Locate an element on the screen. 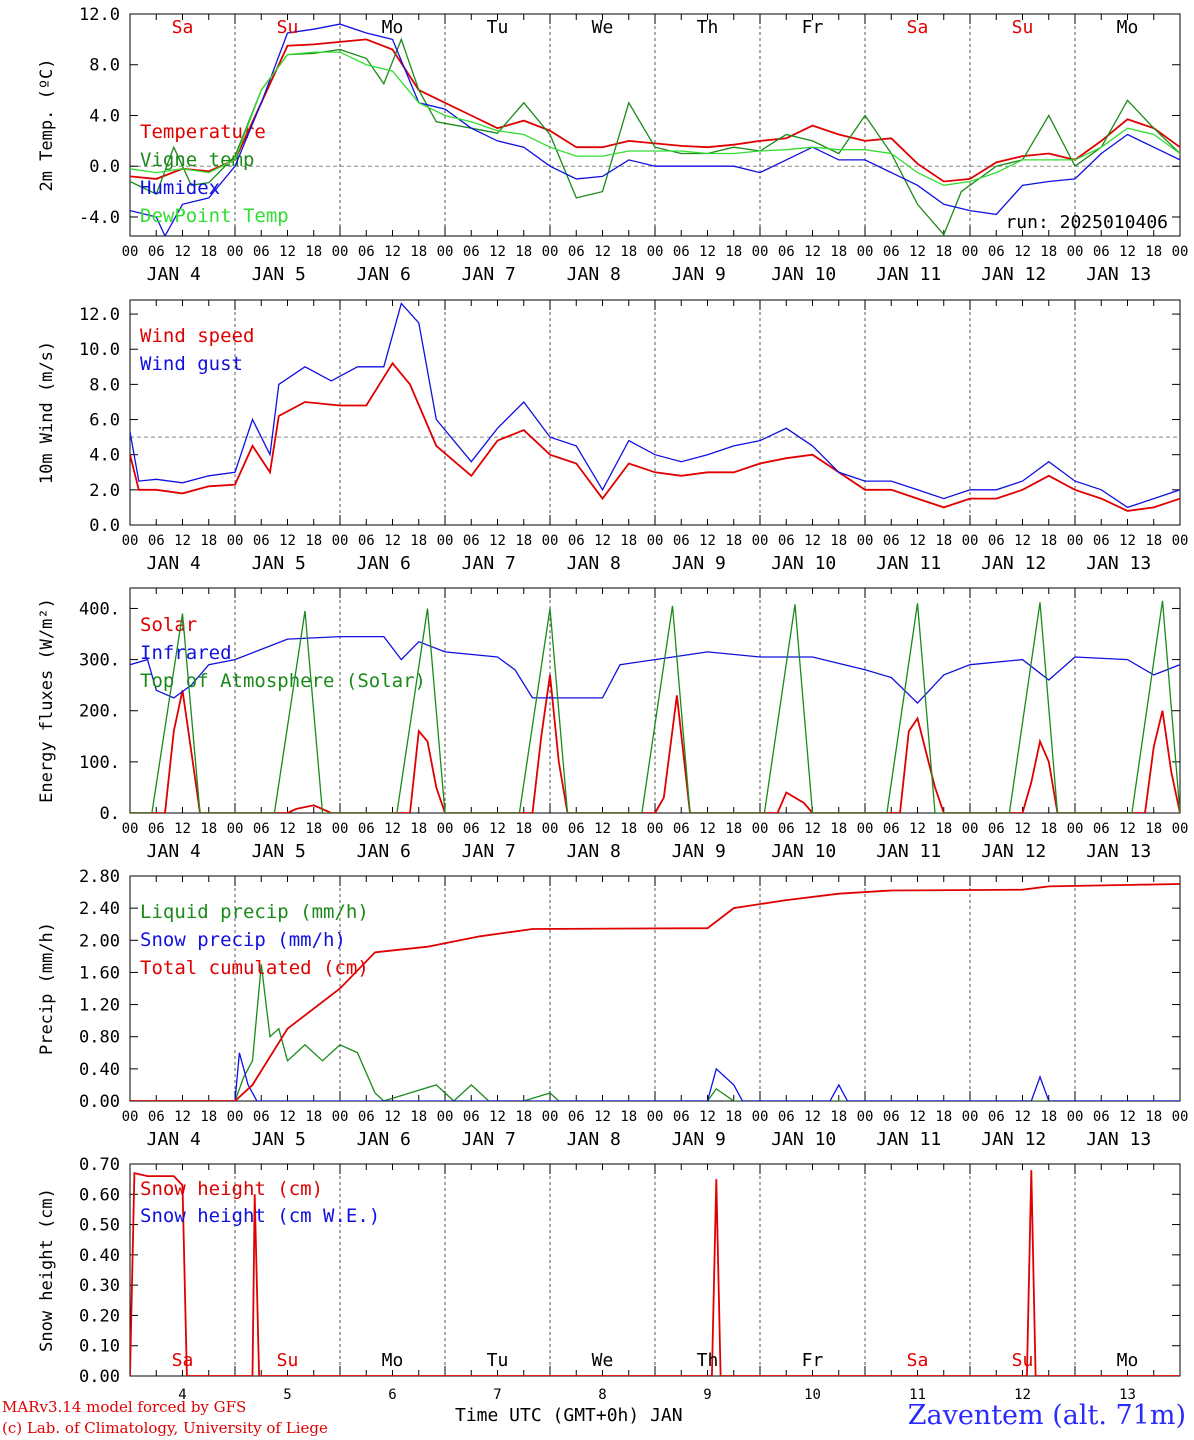 This screenshot has width=1194, height=1440. y-tick-label: -4.0 is located at coordinates (99, 218).